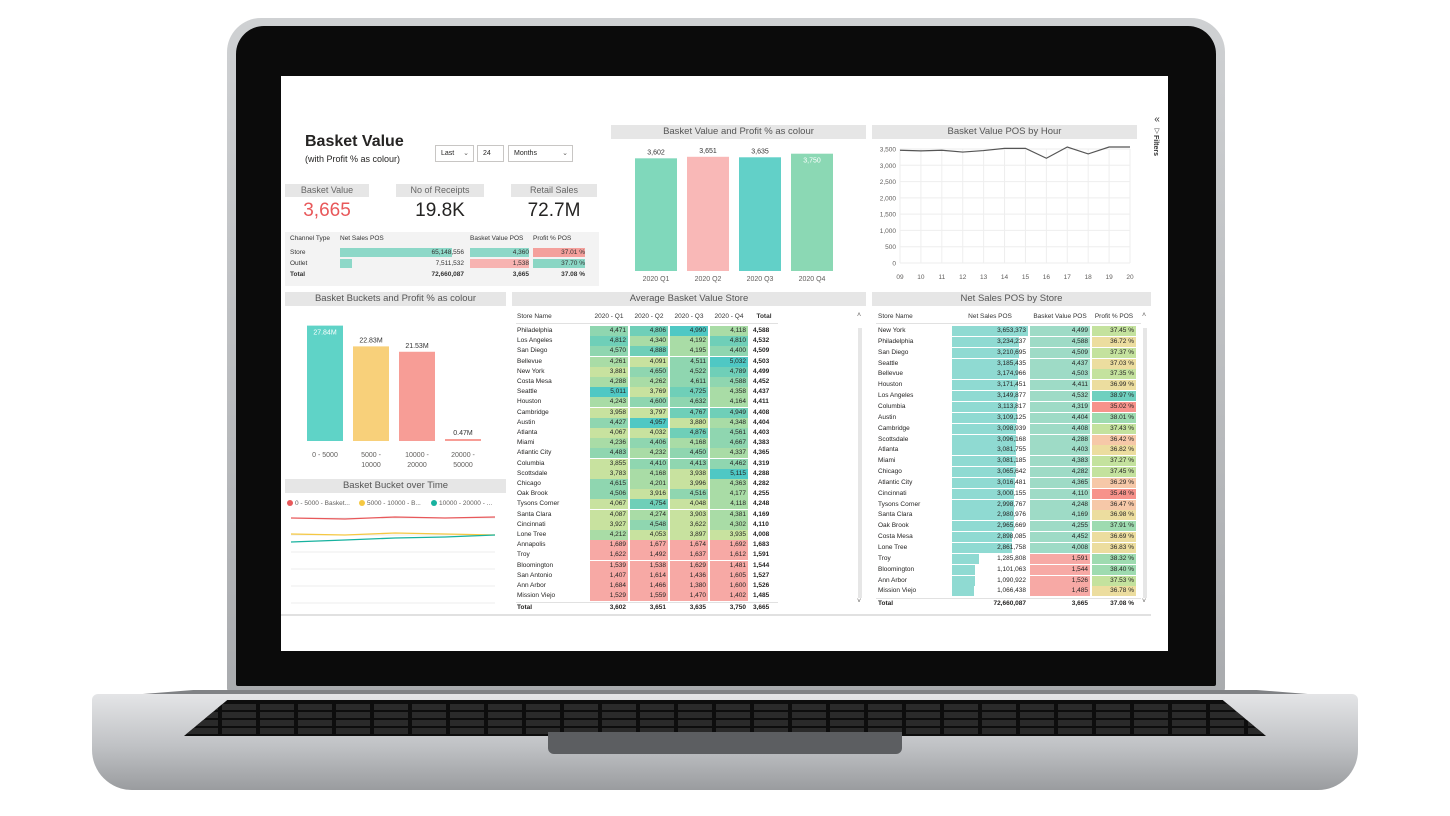  I want to click on sales-profit-value: 36.82 %, so click(1114, 450).